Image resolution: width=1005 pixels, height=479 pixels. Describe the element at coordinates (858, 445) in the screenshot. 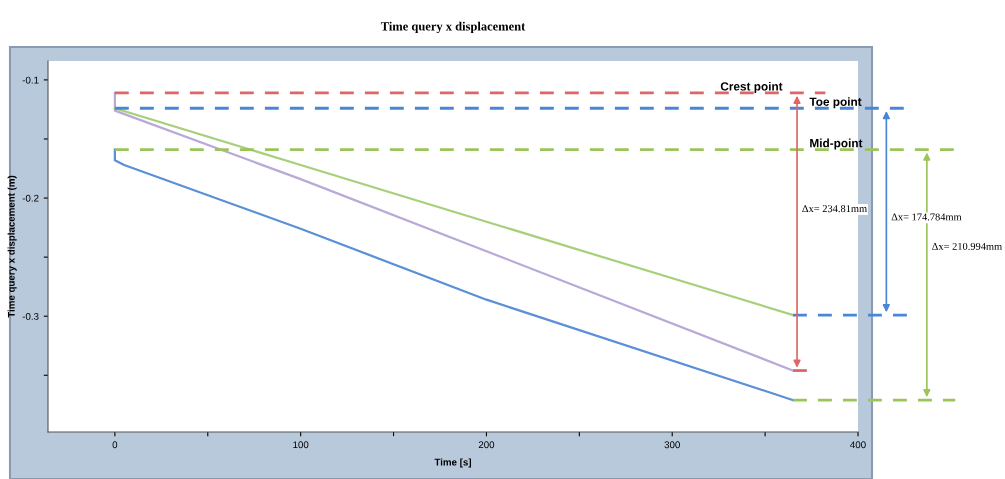

I see `x-tick-label: 400` at that location.